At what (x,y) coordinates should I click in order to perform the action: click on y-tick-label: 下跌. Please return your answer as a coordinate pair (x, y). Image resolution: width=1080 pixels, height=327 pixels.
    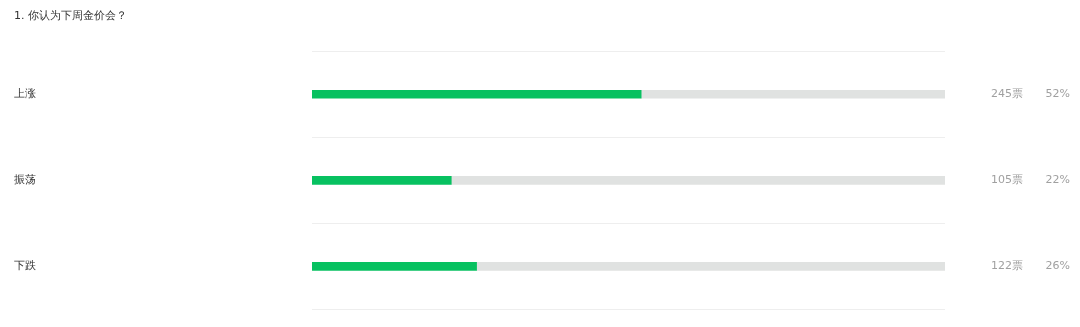
    Looking at the image, I should click on (25, 266).